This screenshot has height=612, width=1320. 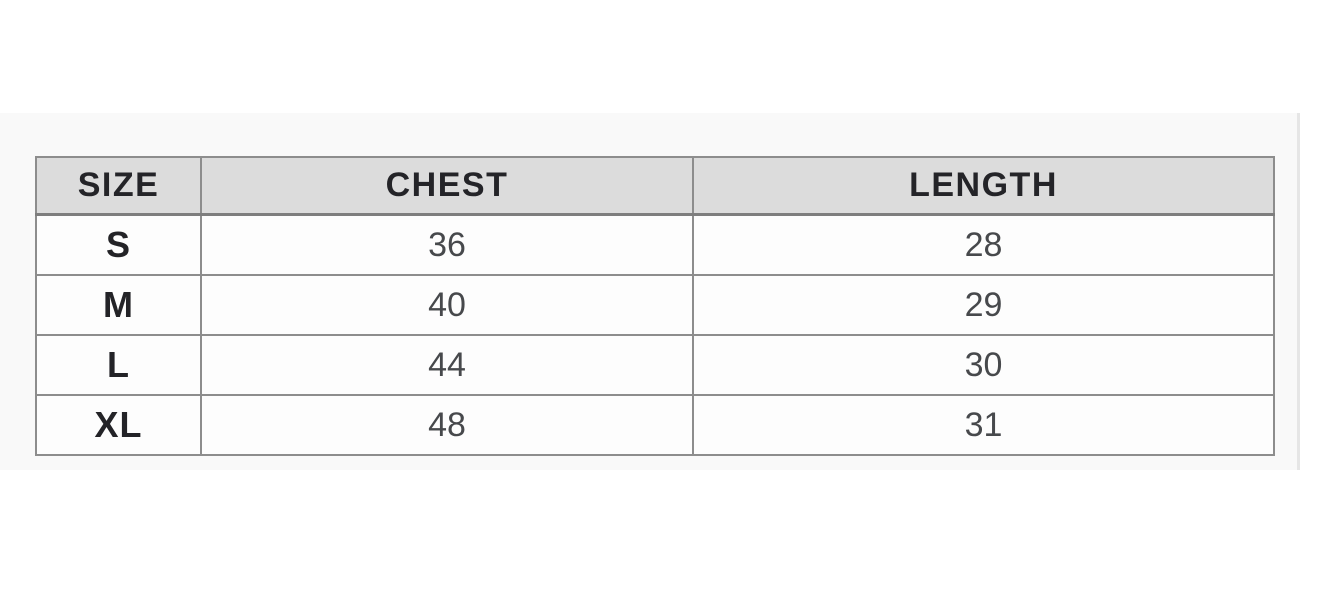 What do you see at coordinates (983, 186) in the screenshot?
I see `header-cell-length: LENGTH` at bounding box center [983, 186].